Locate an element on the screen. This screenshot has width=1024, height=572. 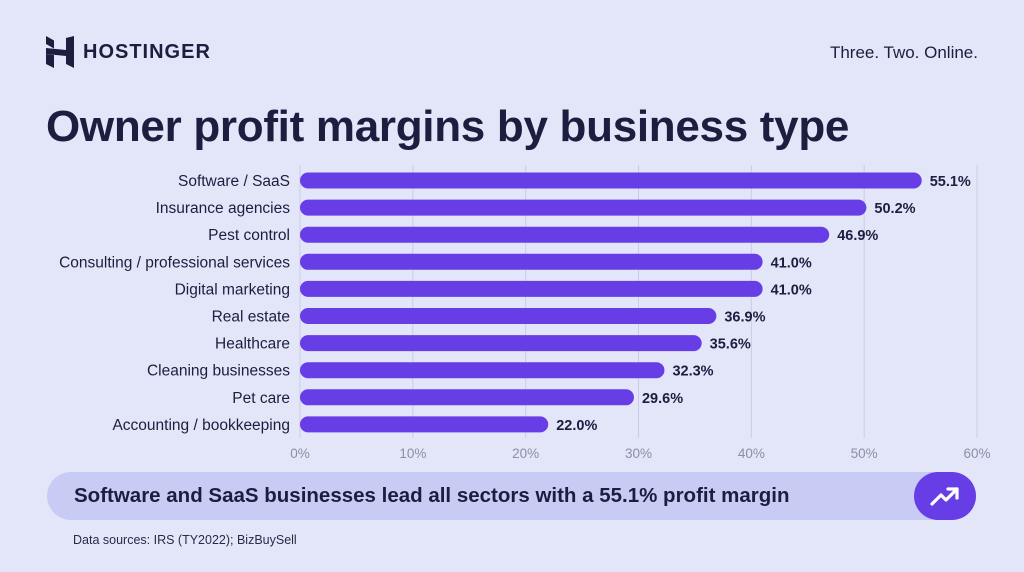
data-label: 55.1% is located at coordinates (950, 182).